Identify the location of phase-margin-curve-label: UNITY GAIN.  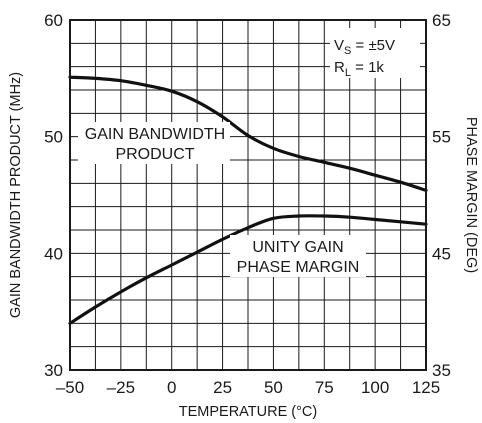
(297, 247).